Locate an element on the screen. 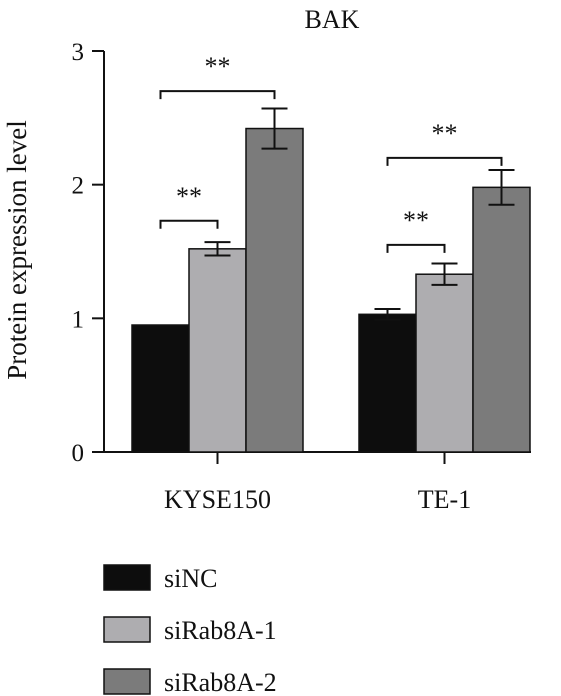  y-tick-label: 1 is located at coordinates (78, 319).